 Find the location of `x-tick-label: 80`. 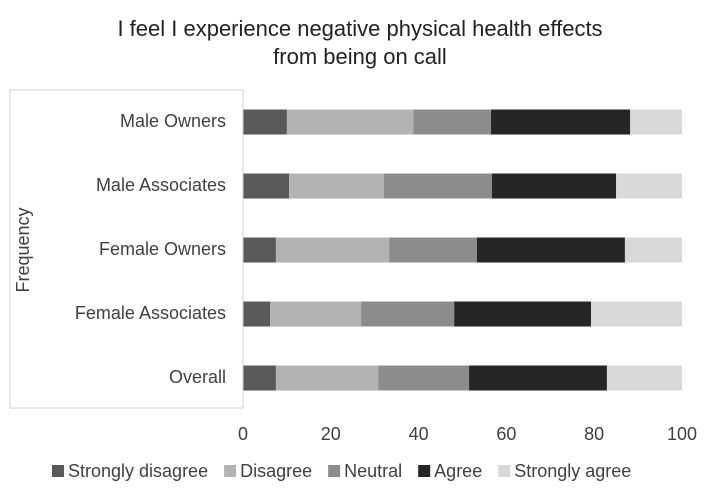

x-tick-label: 80 is located at coordinates (594, 434).